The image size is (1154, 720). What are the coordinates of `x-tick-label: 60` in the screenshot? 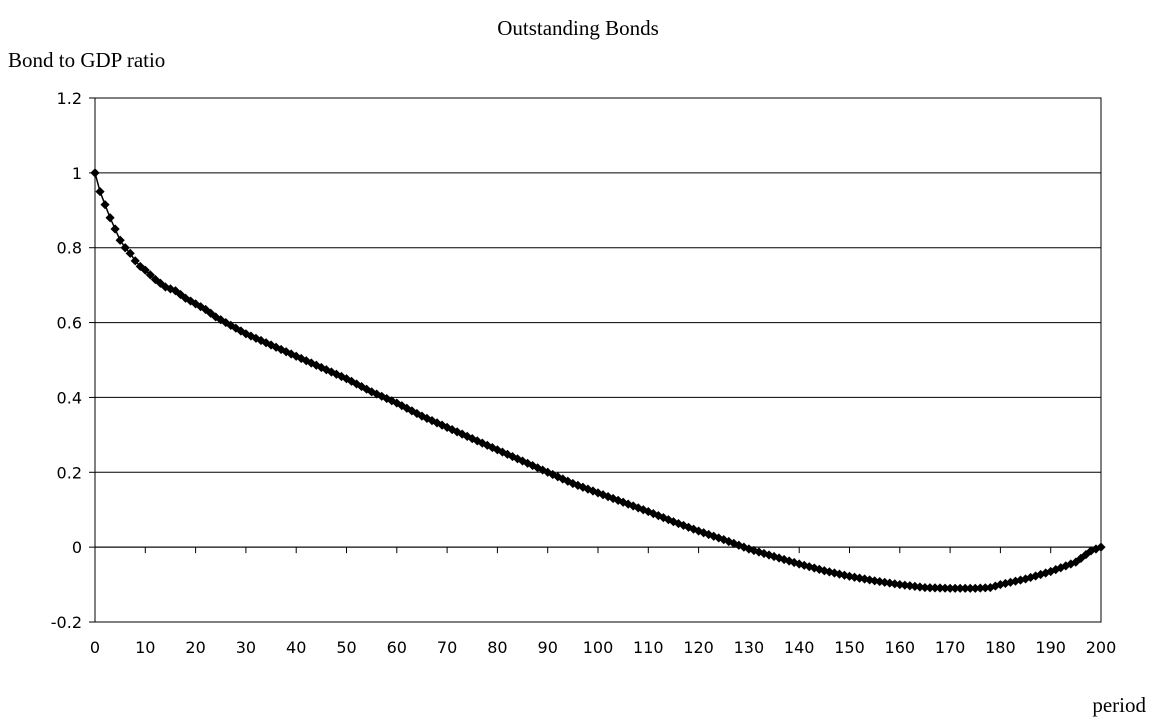 It's located at (397, 647).